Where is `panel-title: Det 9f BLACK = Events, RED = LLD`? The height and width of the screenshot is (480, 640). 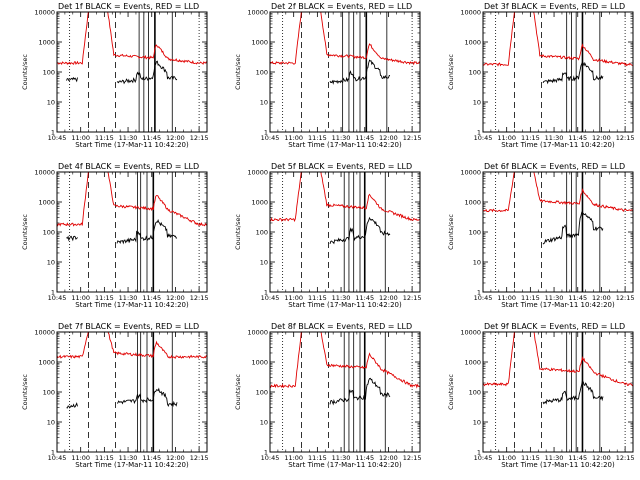 panel-title: Det 9f BLACK = Events, RED = LLD is located at coordinates (554, 326).